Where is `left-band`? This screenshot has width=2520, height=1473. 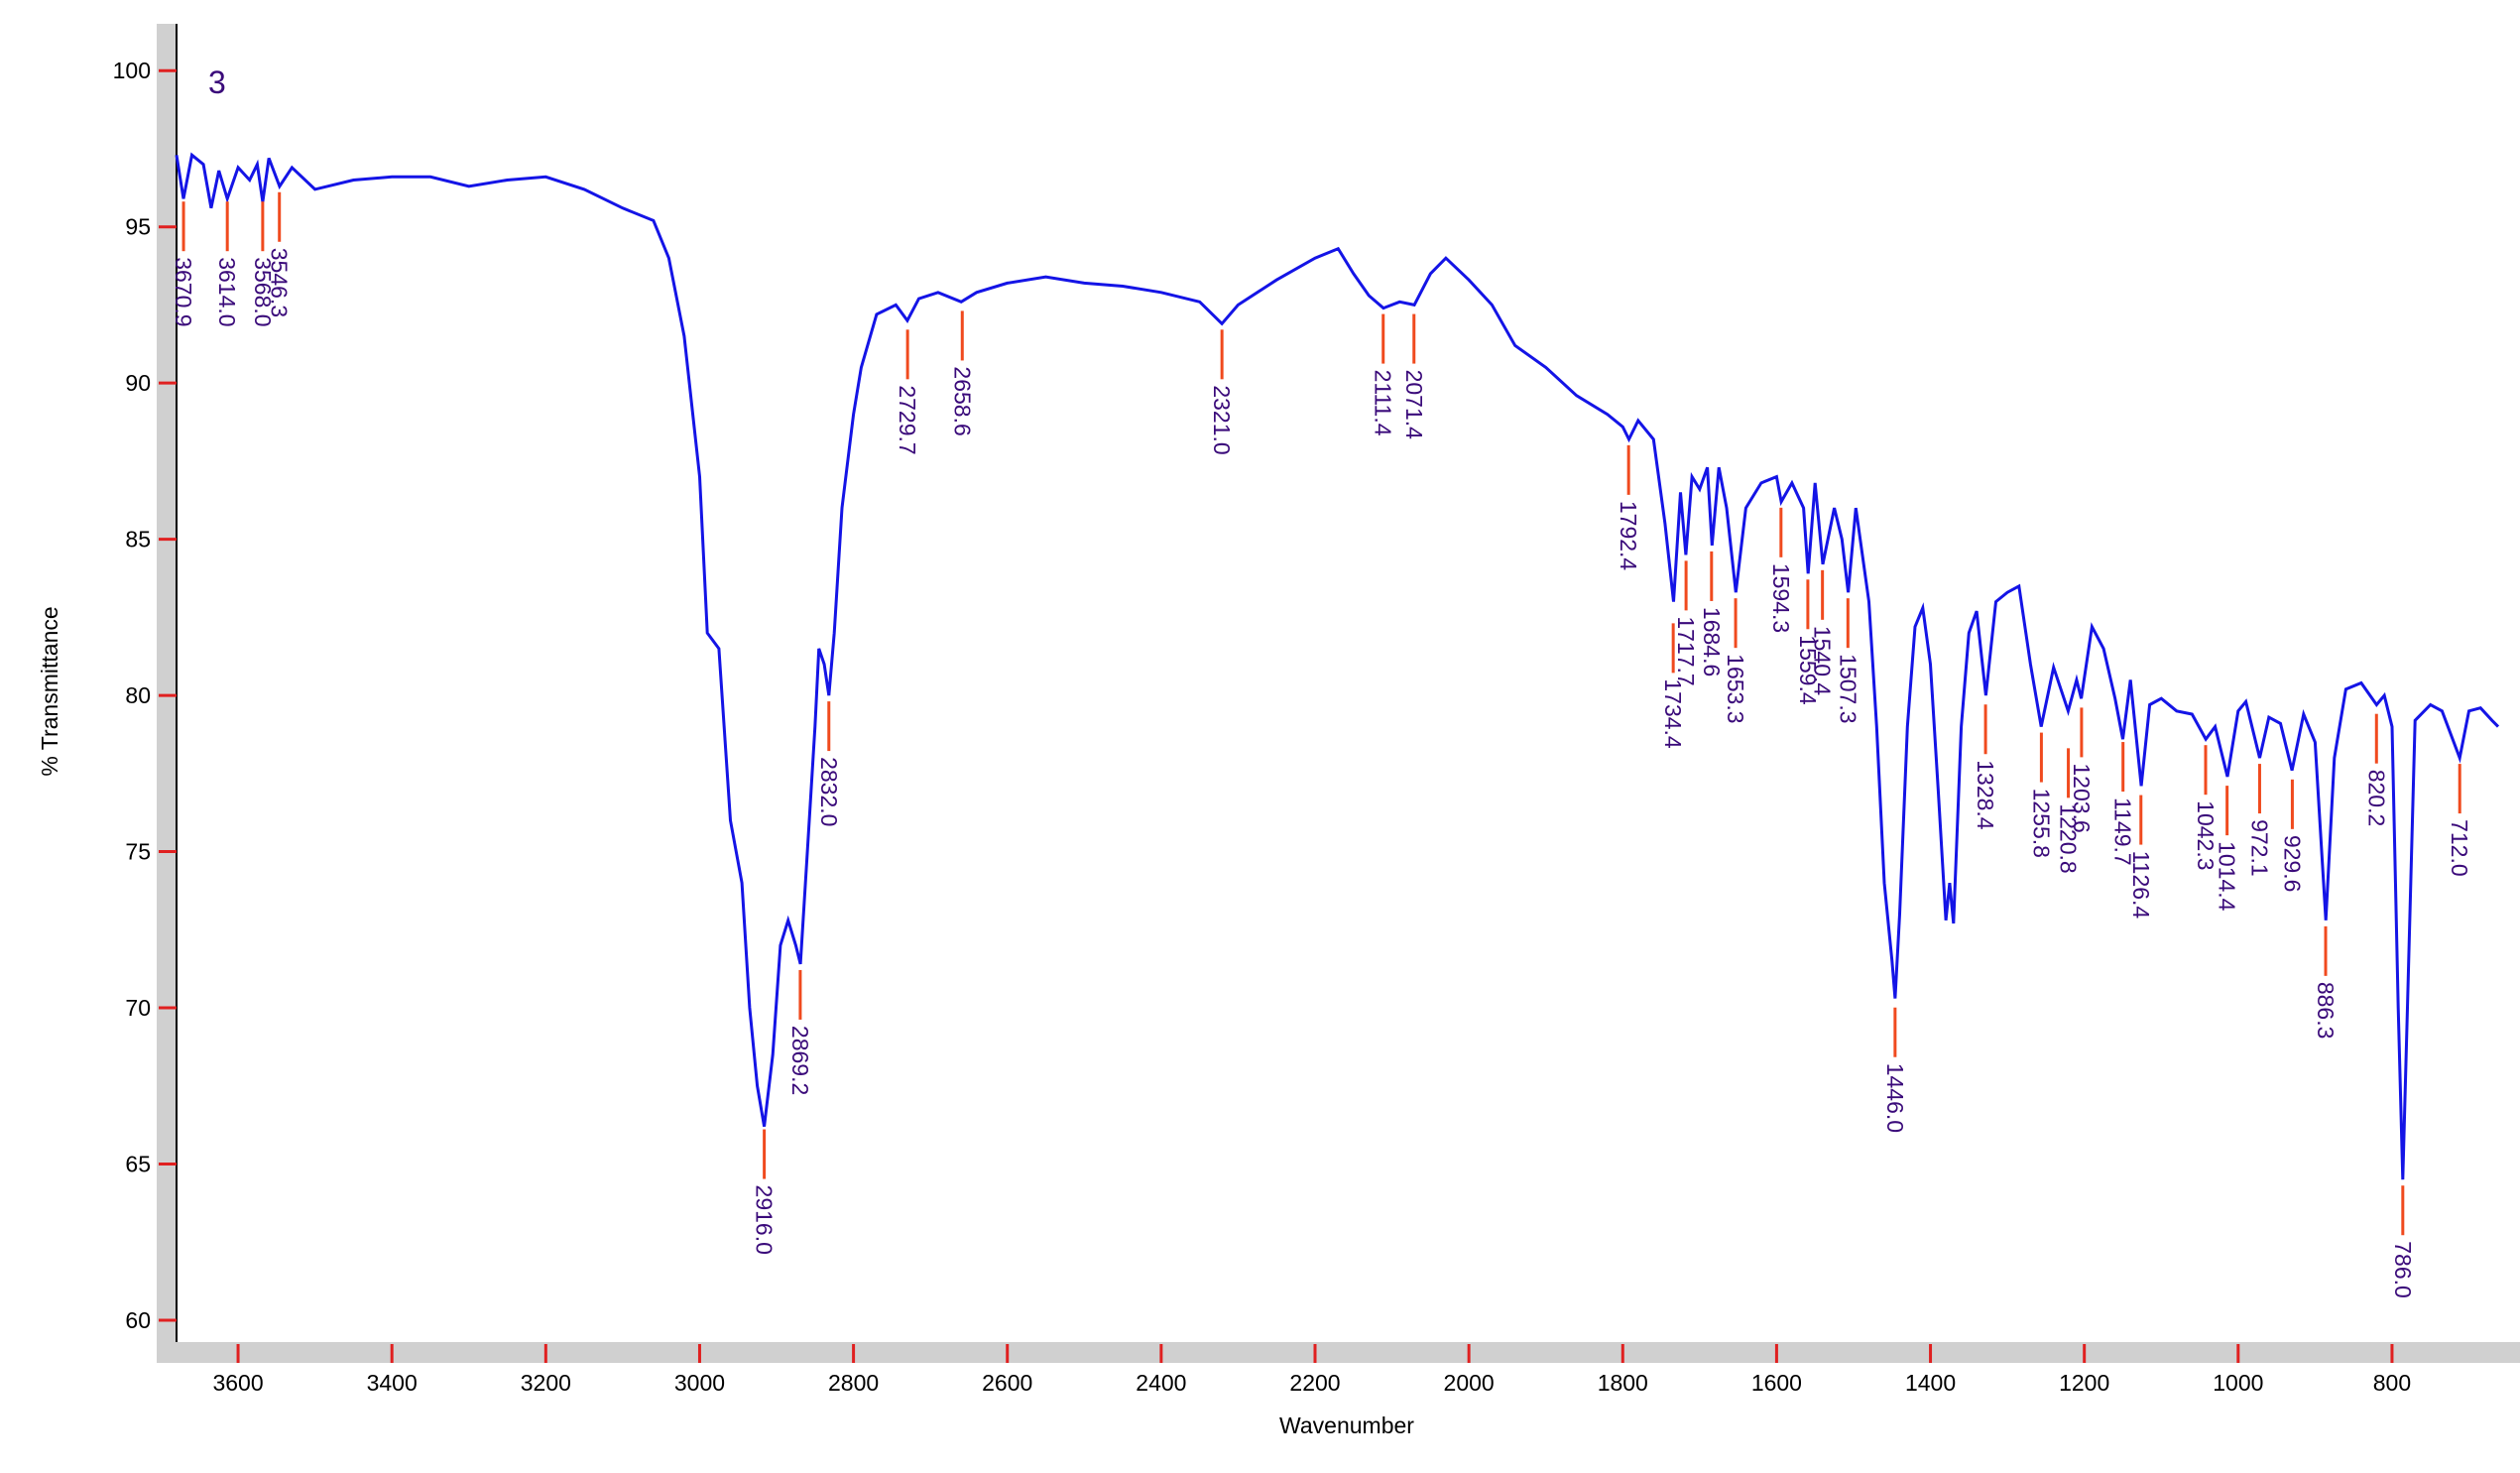
left-band is located at coordinates (167, 693).